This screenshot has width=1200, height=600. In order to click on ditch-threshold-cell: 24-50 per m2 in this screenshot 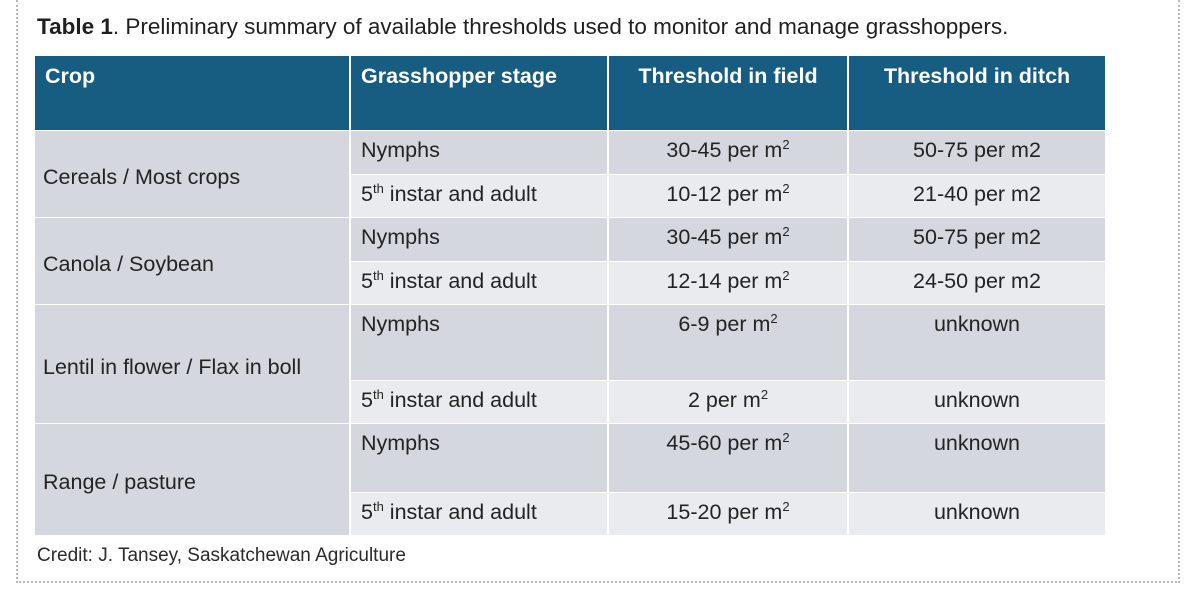, I will do `click(976, 282)`.